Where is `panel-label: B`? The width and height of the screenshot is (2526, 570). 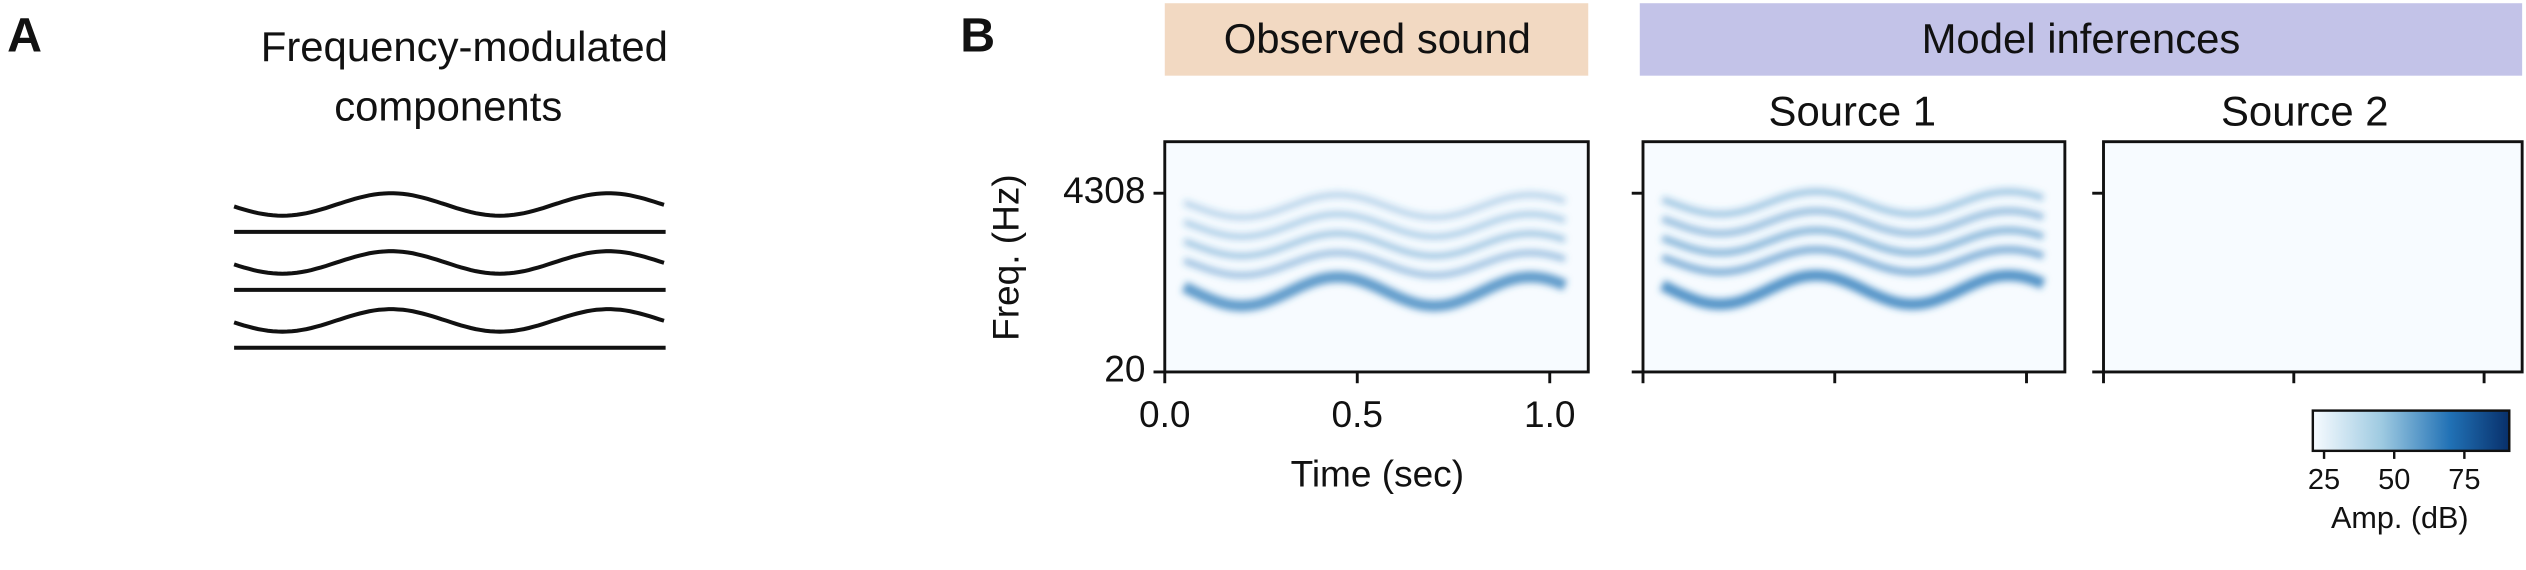
panel-label: B is located at coordinates (977, 35).